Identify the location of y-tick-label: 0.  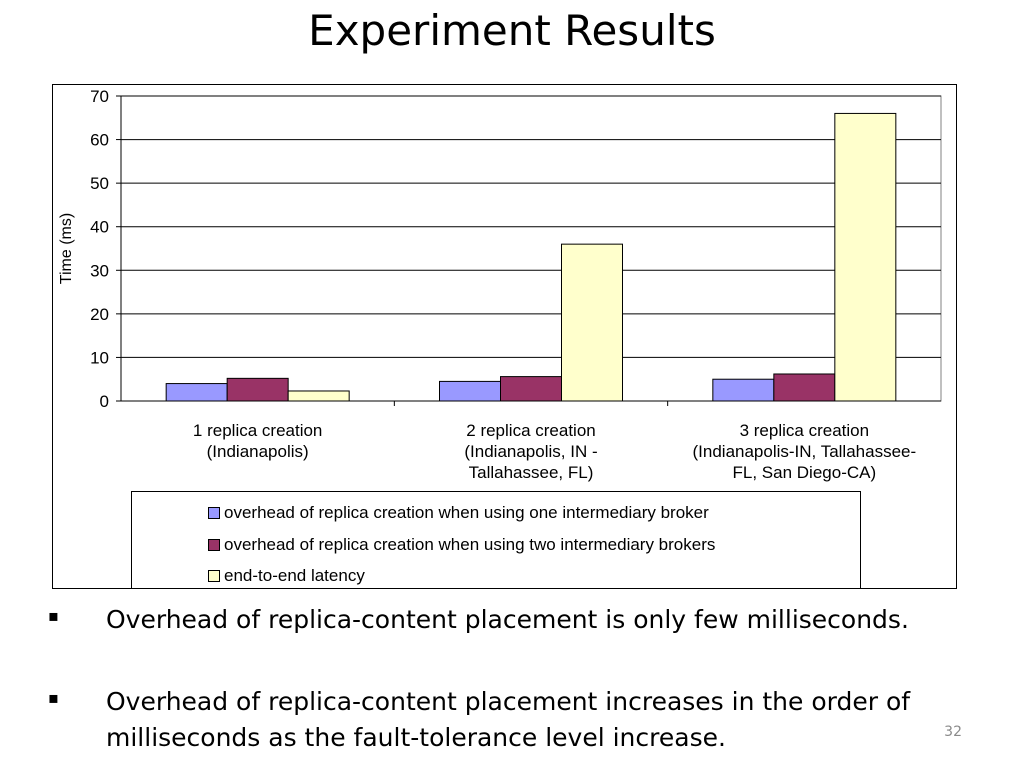
(104, 401).